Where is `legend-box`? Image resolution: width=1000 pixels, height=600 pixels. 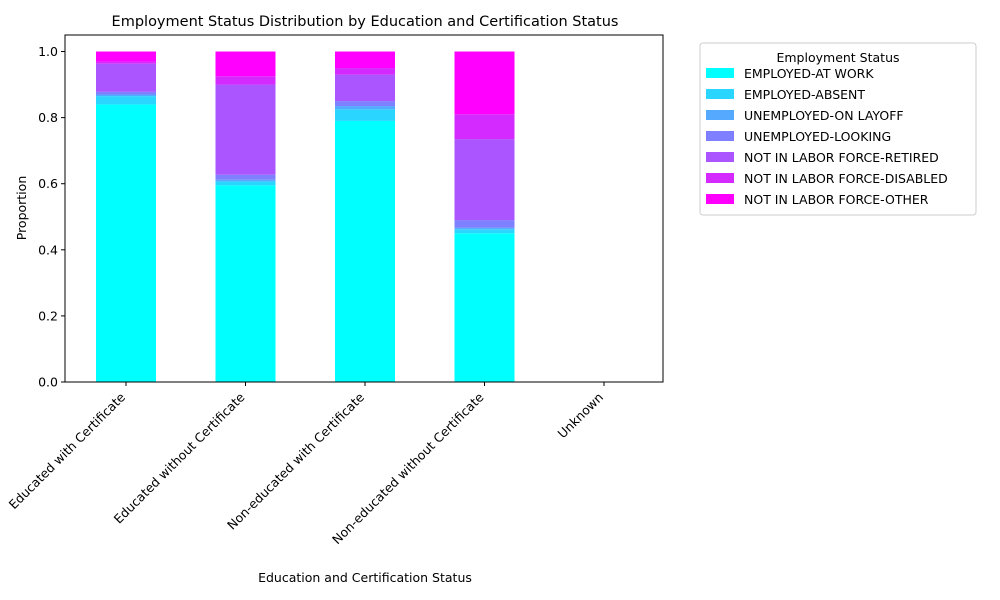
legend-box is located at coordinates (838, 129).